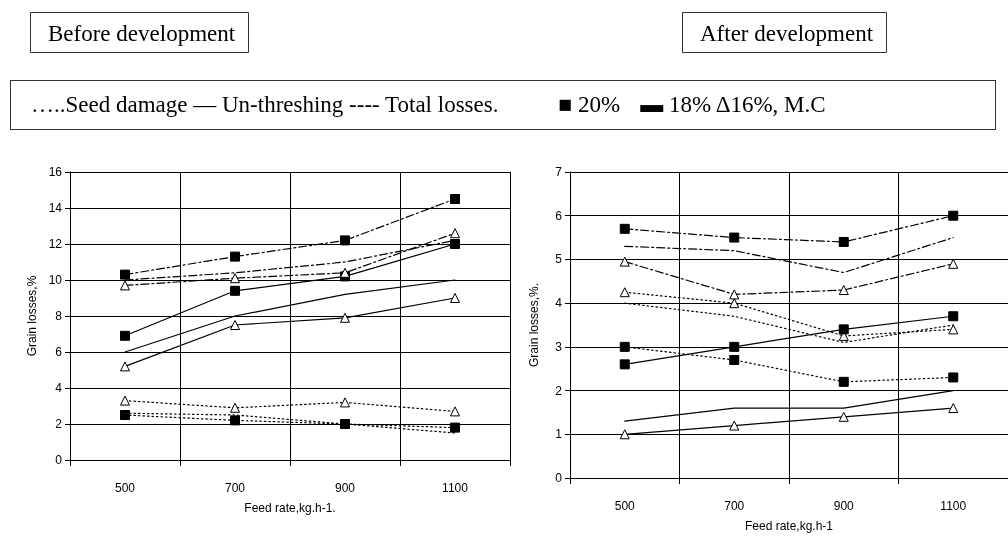 The image size is (1008, 554). What do you see at coordinates (55, 172) in the screenshot?
I see `y-tick-label: 16` at bounding box center [55, 172].